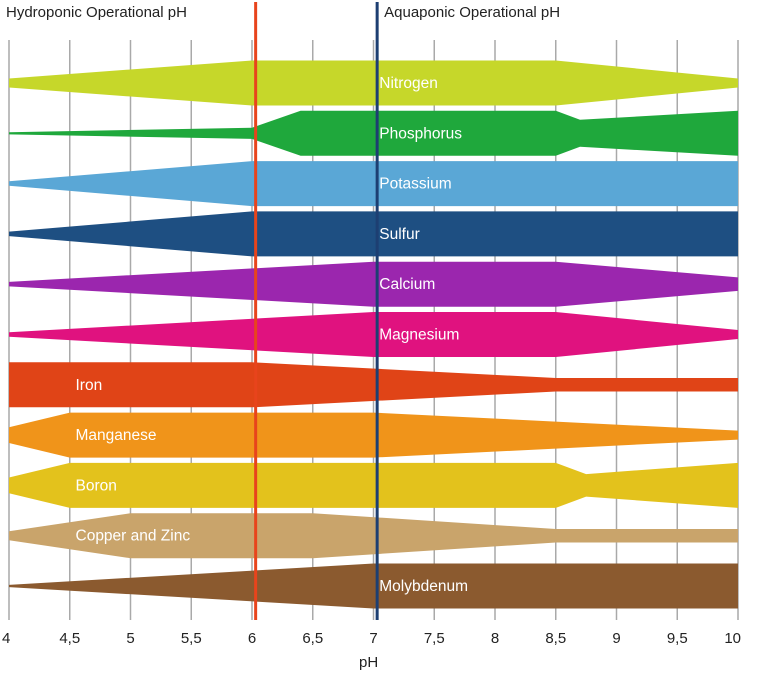 The image size is (759, 675). I want to click on band-label: Manganese, so click(116, 435).